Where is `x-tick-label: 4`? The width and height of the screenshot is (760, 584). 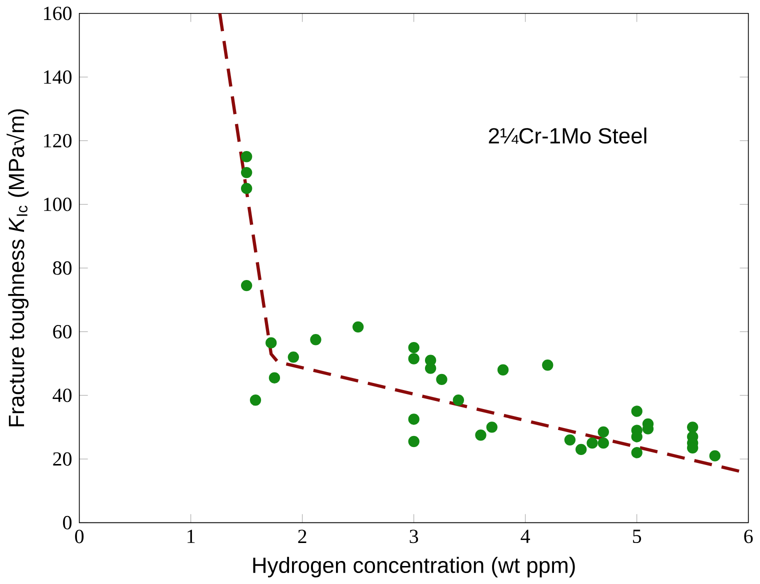
x-tick-label: 4 is located at coordinates (525, 536).